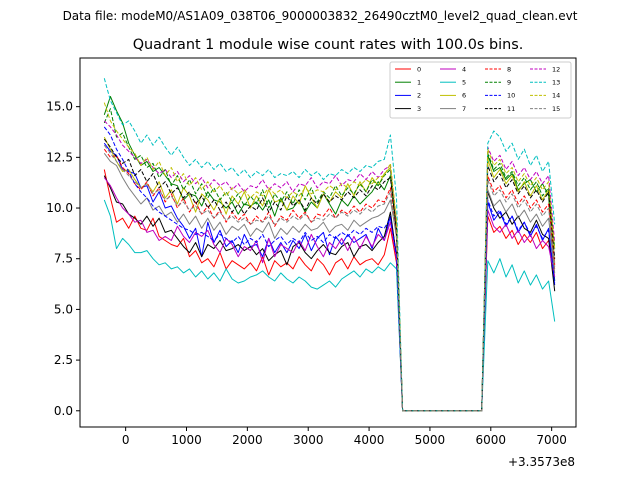  I want to click on x-tick-label: 7000, so click(551, 440).